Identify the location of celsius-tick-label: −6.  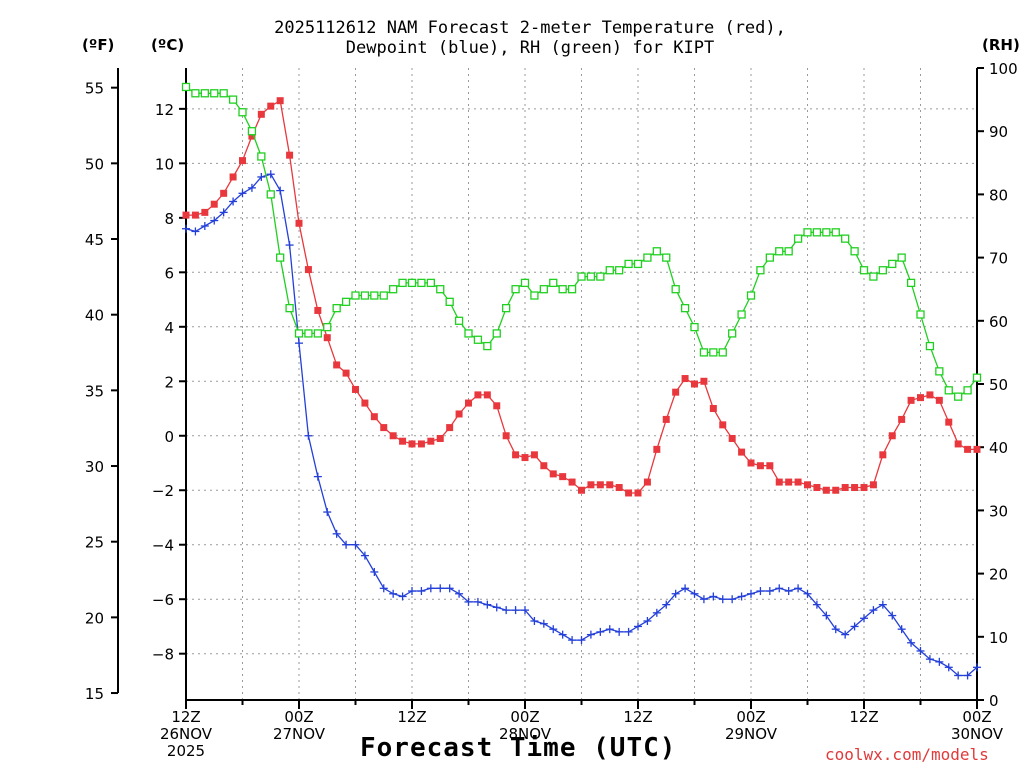
(163, 600).